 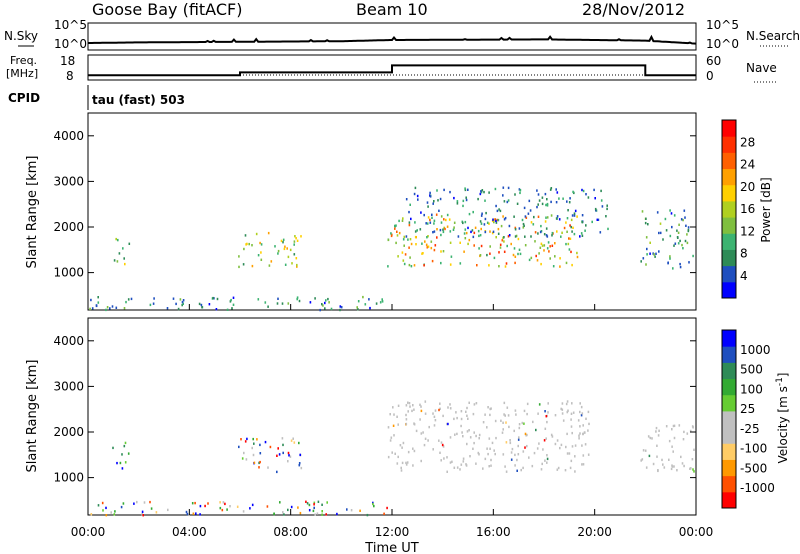 I want to click on colorbar-tick-label: -500, so click(x=753, y=468).